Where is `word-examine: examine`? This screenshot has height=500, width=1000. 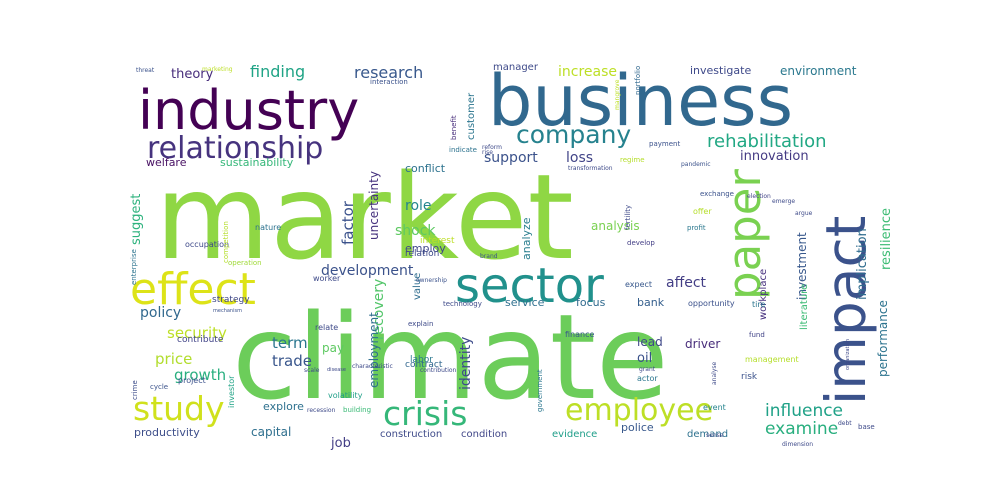 word-examine: examine is located at coordinates (801, 429).